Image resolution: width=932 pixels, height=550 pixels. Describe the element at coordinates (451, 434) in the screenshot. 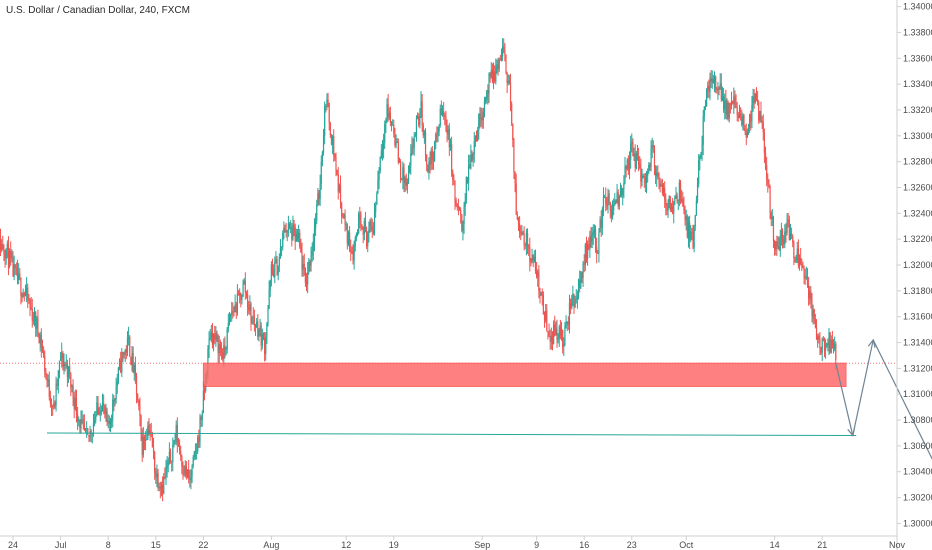

I see `support-trendline` at that location.